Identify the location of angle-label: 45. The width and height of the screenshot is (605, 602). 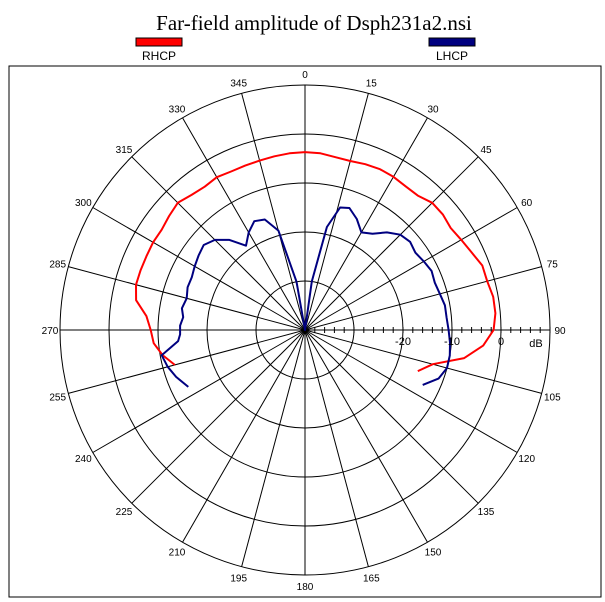
(486, 150).